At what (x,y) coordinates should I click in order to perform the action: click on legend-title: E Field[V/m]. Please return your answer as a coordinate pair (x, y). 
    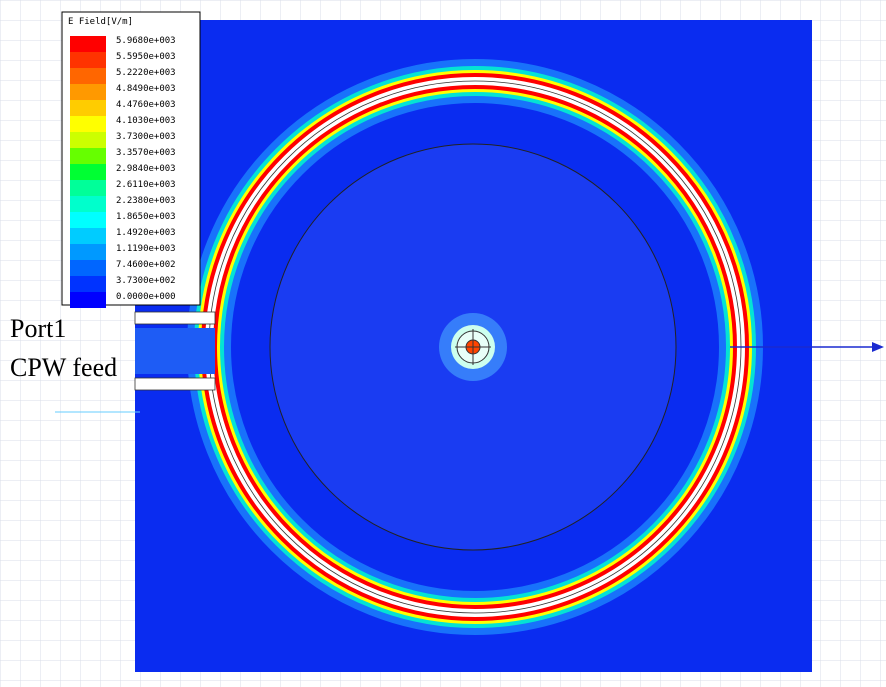
    Looking at the image, I should click on (100, 22).